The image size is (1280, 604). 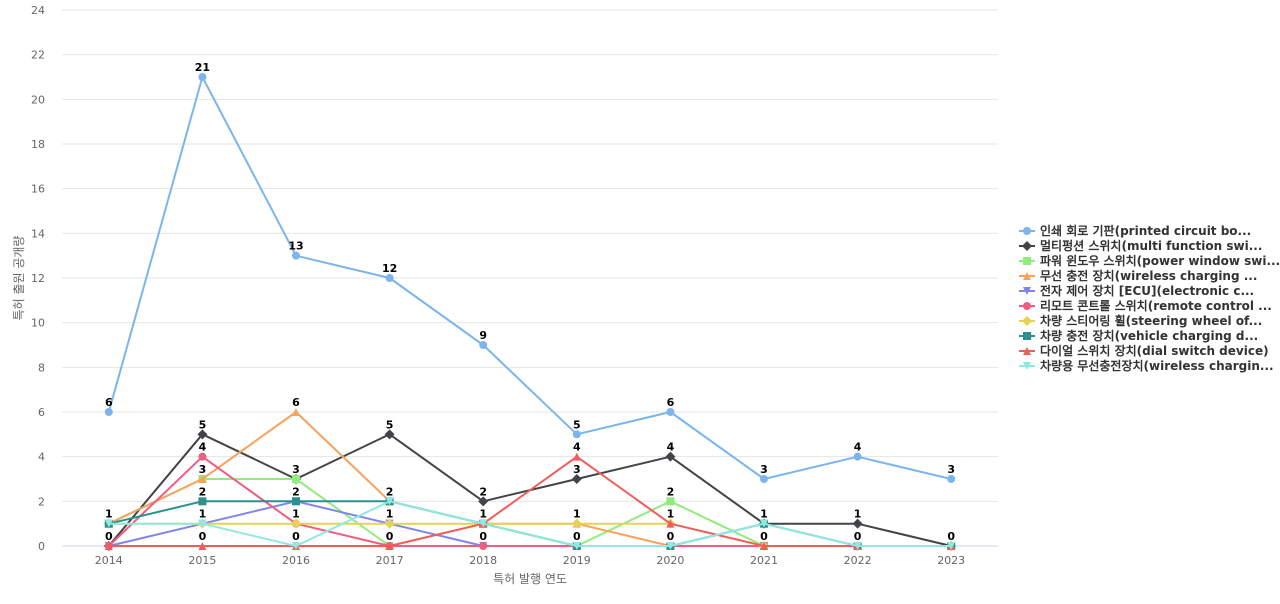 I want to click on data-label: 13, so click(x=295, y=246).